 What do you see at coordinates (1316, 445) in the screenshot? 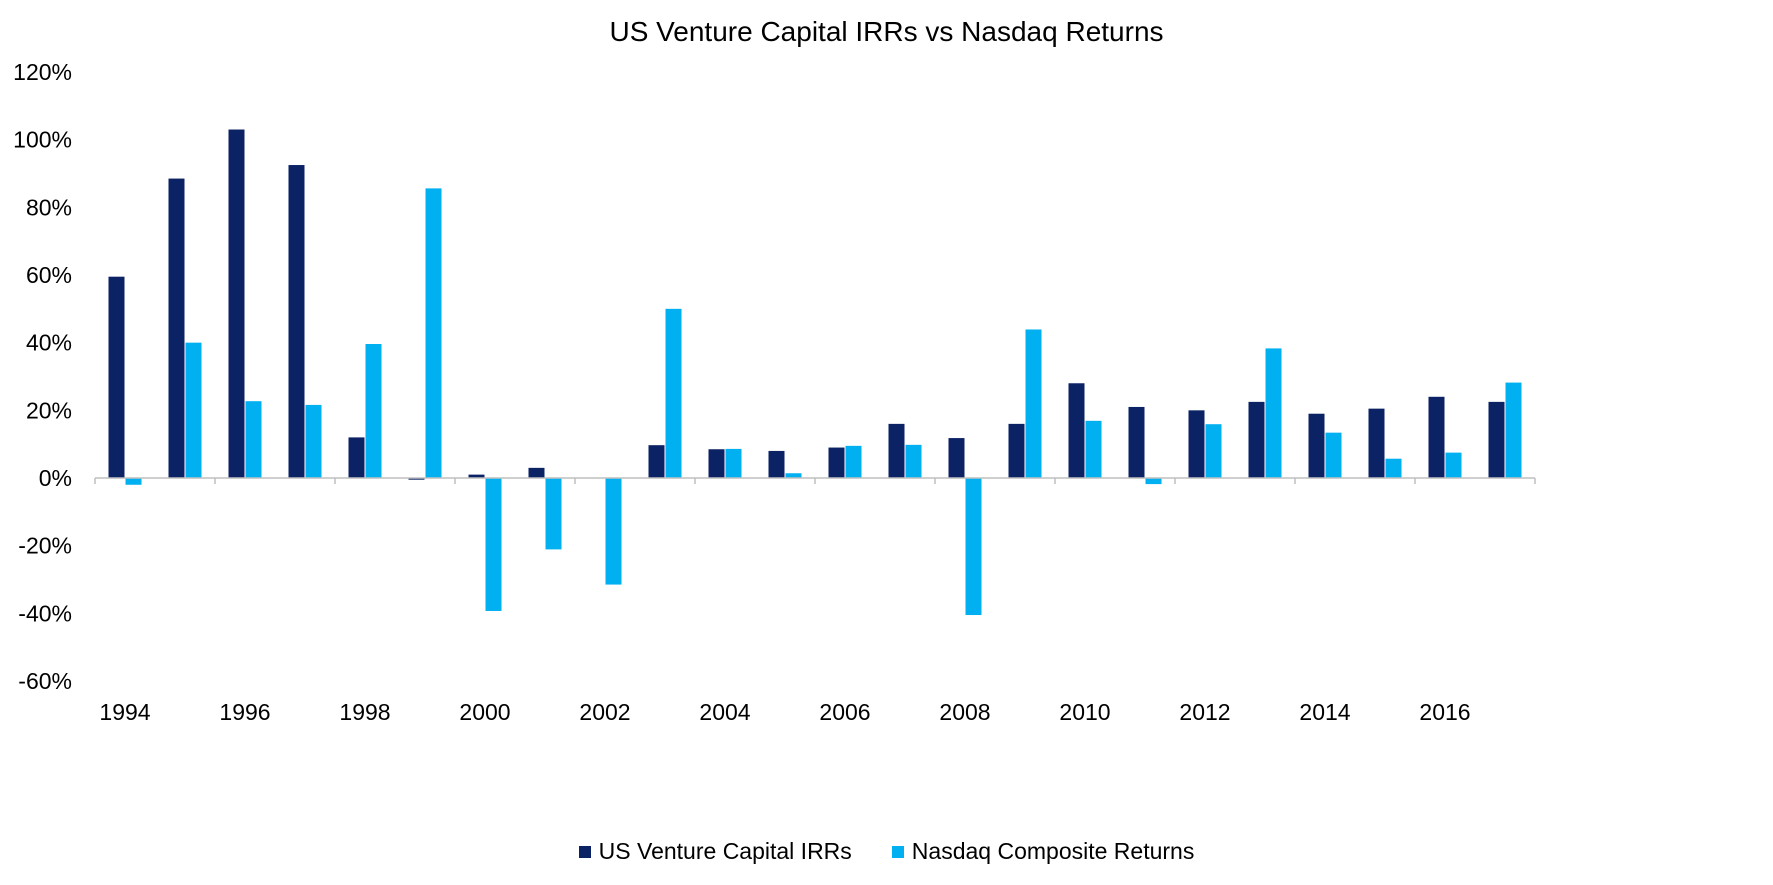
I see `vc-irr-bar-2014` at bounding box center [1316, 445].